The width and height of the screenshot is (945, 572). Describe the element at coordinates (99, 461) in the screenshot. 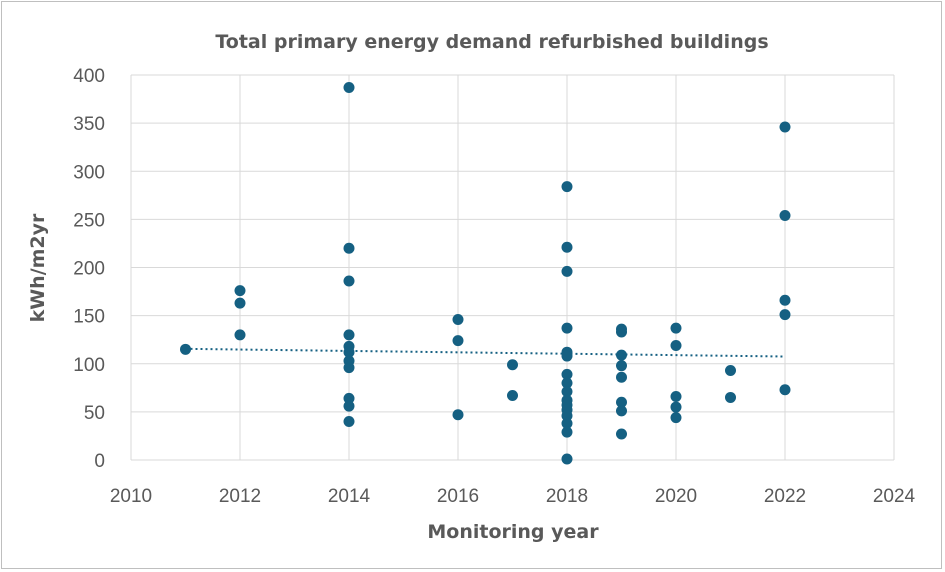

I see `y-tick-label: 0` at that location.